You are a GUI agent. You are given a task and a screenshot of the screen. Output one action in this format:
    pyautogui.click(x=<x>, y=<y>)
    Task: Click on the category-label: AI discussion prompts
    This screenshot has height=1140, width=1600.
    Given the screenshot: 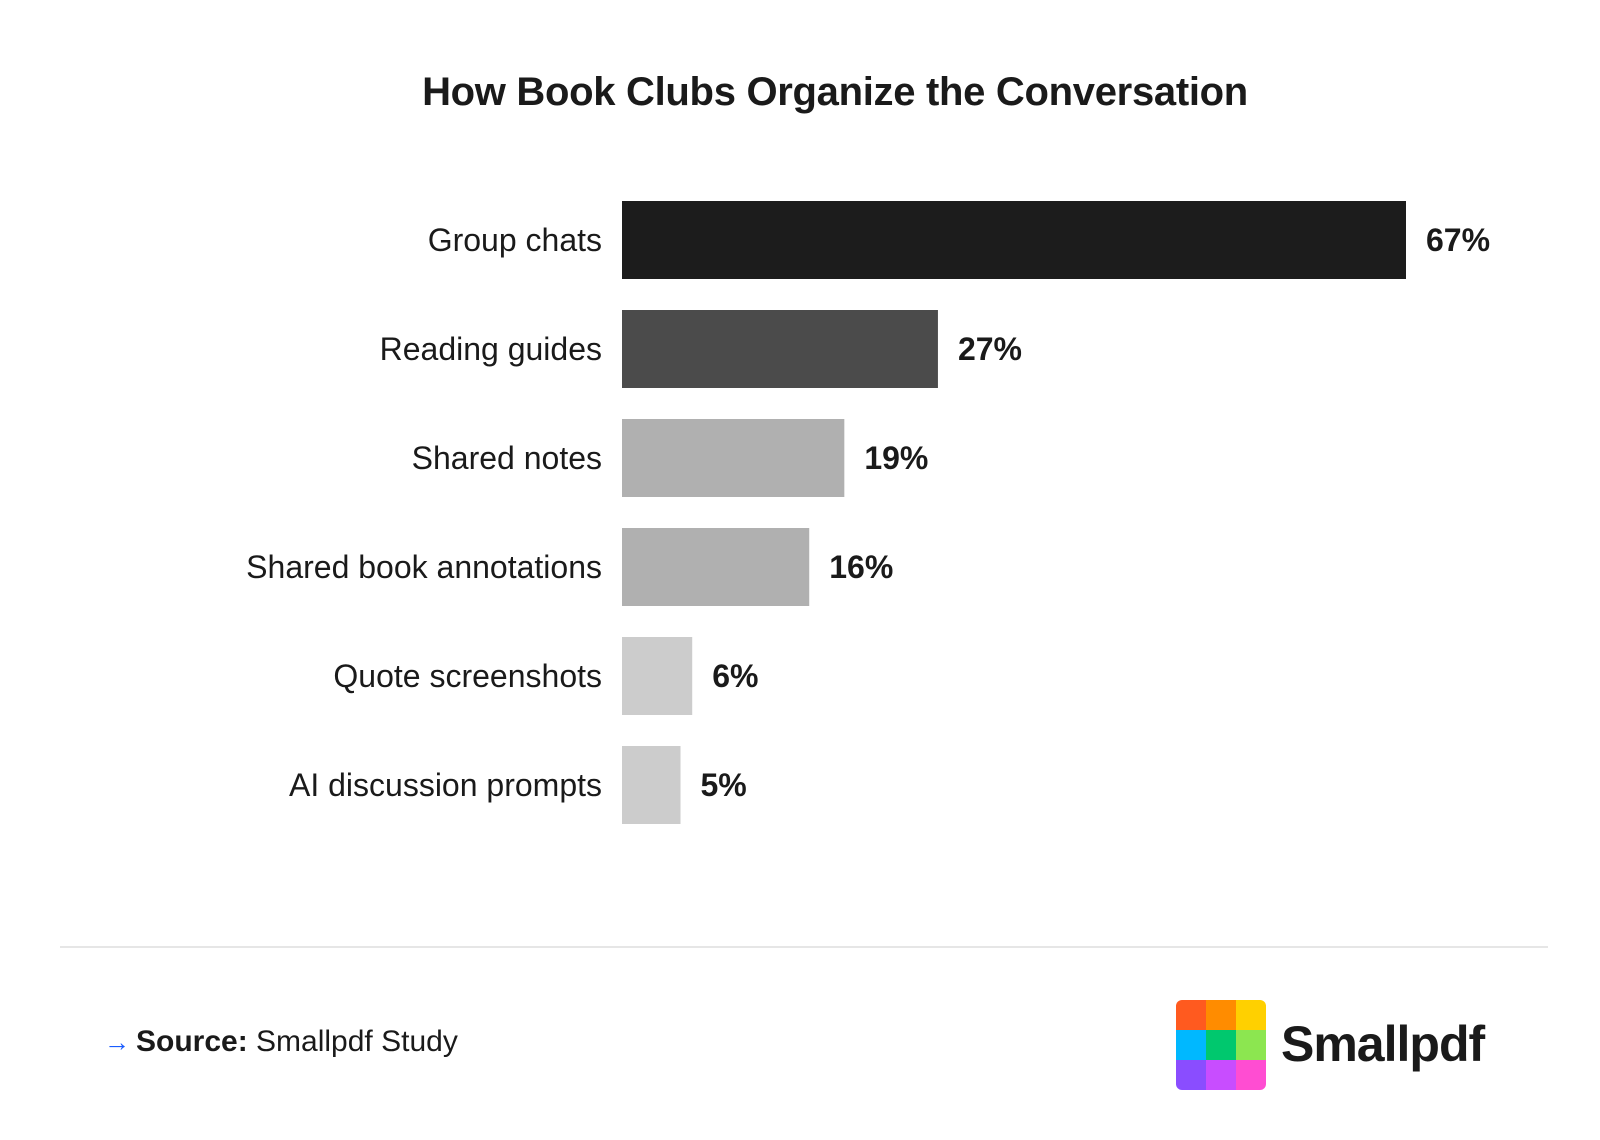 What is the action you would take?
    pyautogui.click(x=445, y=785)
    